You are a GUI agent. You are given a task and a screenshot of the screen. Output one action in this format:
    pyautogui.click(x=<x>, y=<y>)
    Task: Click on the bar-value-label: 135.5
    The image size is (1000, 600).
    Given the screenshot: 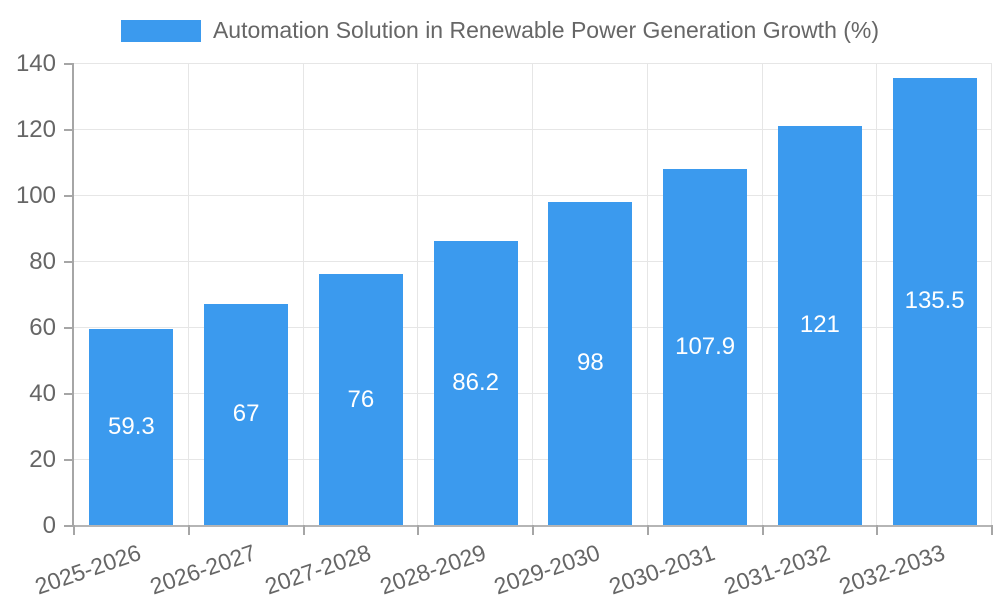 What is the action you would take?
    pyautogui.click(x=934, y=301)
    